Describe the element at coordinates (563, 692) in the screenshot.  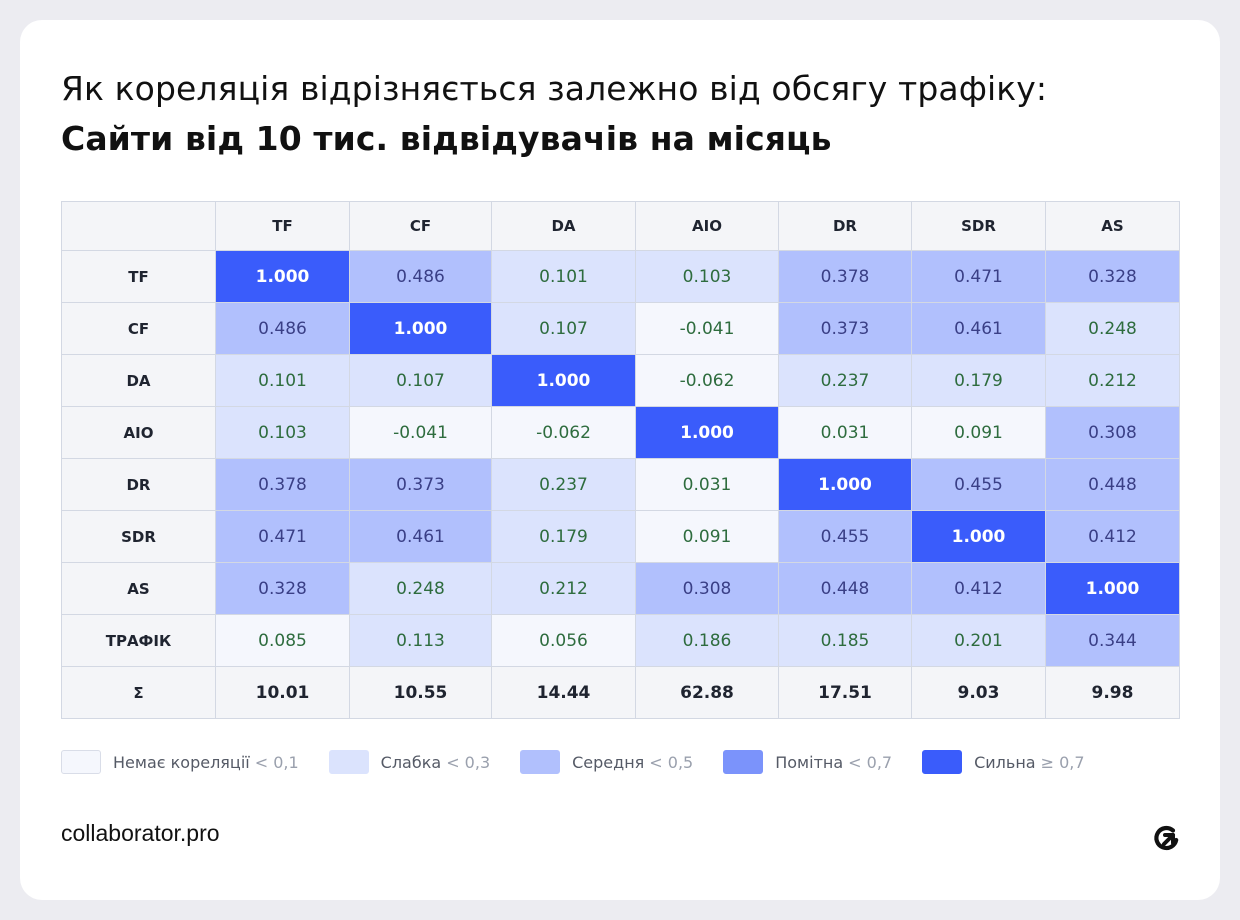
I see `sum-cell: 14.44` at that location.